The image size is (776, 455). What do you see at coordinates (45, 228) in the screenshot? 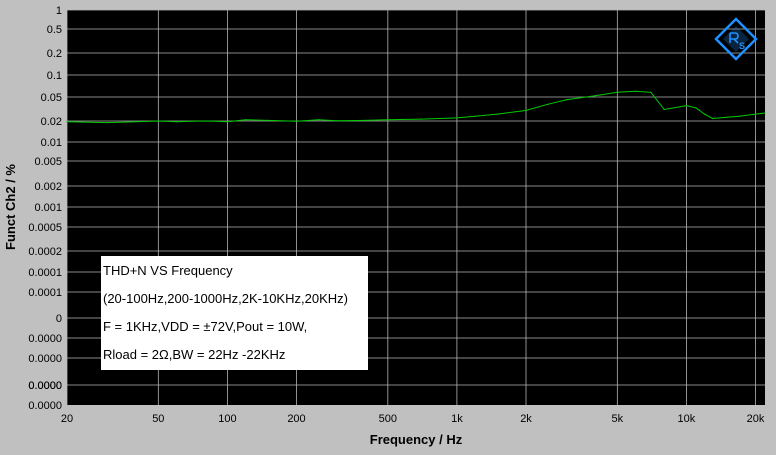
I see `y-tick-label: 0.0005` at bounding box center [45, 228].